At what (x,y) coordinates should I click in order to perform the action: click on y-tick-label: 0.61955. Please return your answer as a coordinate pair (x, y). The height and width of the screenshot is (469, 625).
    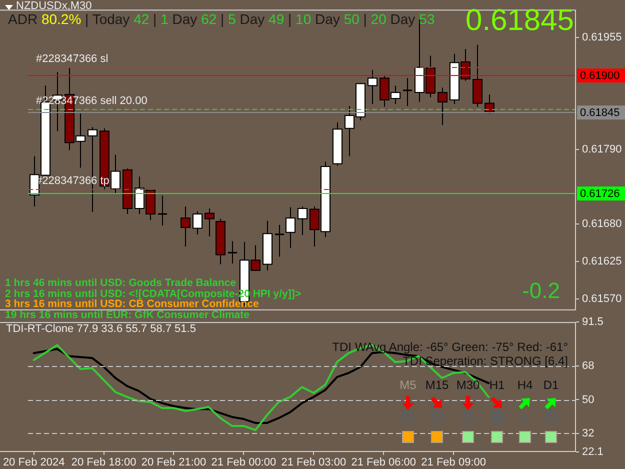
    Looking at the image, I should click on (602, 37).